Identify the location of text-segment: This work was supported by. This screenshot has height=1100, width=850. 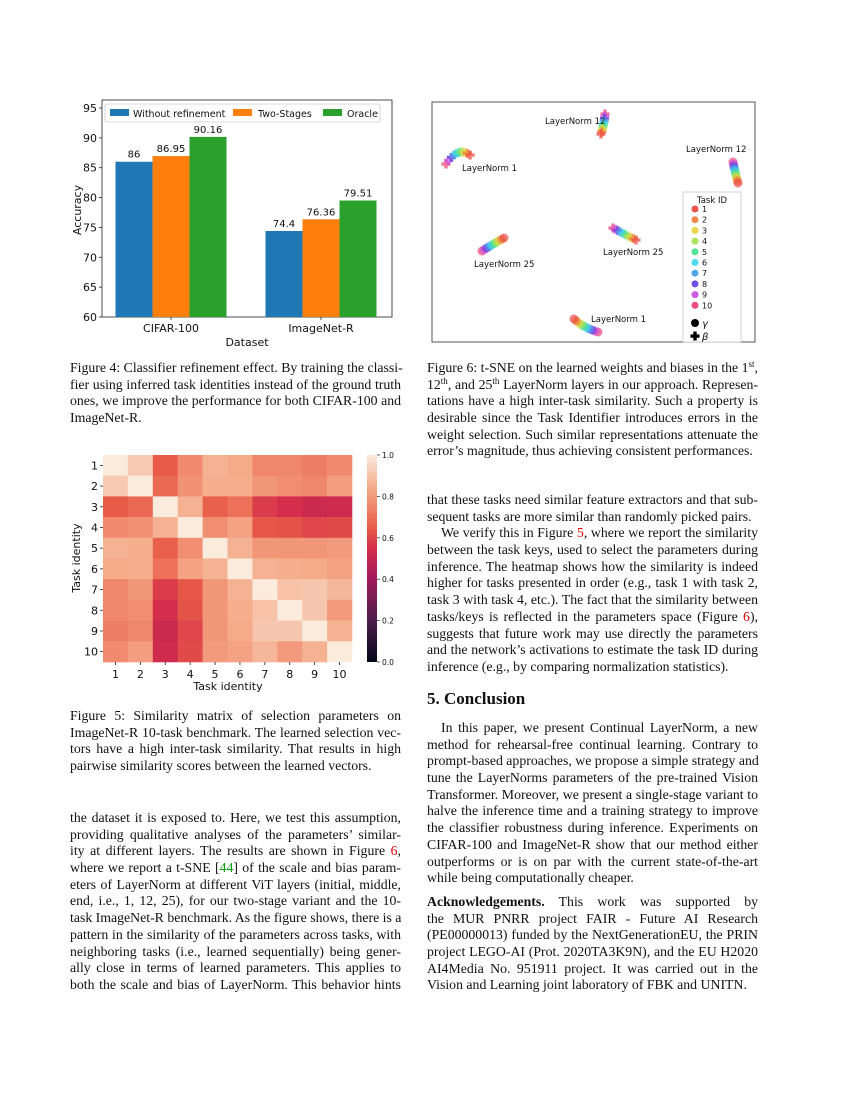
(651, 901).